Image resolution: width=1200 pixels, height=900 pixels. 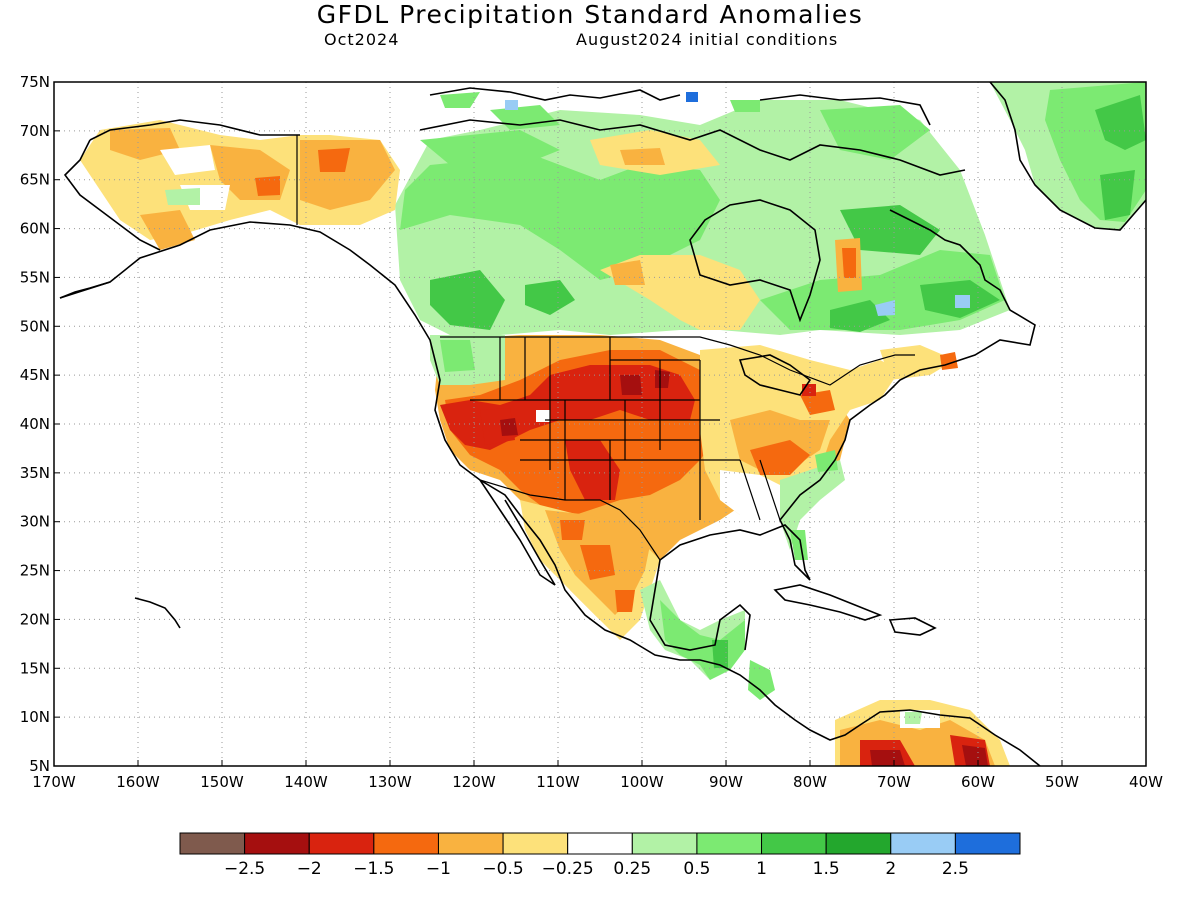 I want to click on guyana-dry-extreme, so click(x=975, y=755).